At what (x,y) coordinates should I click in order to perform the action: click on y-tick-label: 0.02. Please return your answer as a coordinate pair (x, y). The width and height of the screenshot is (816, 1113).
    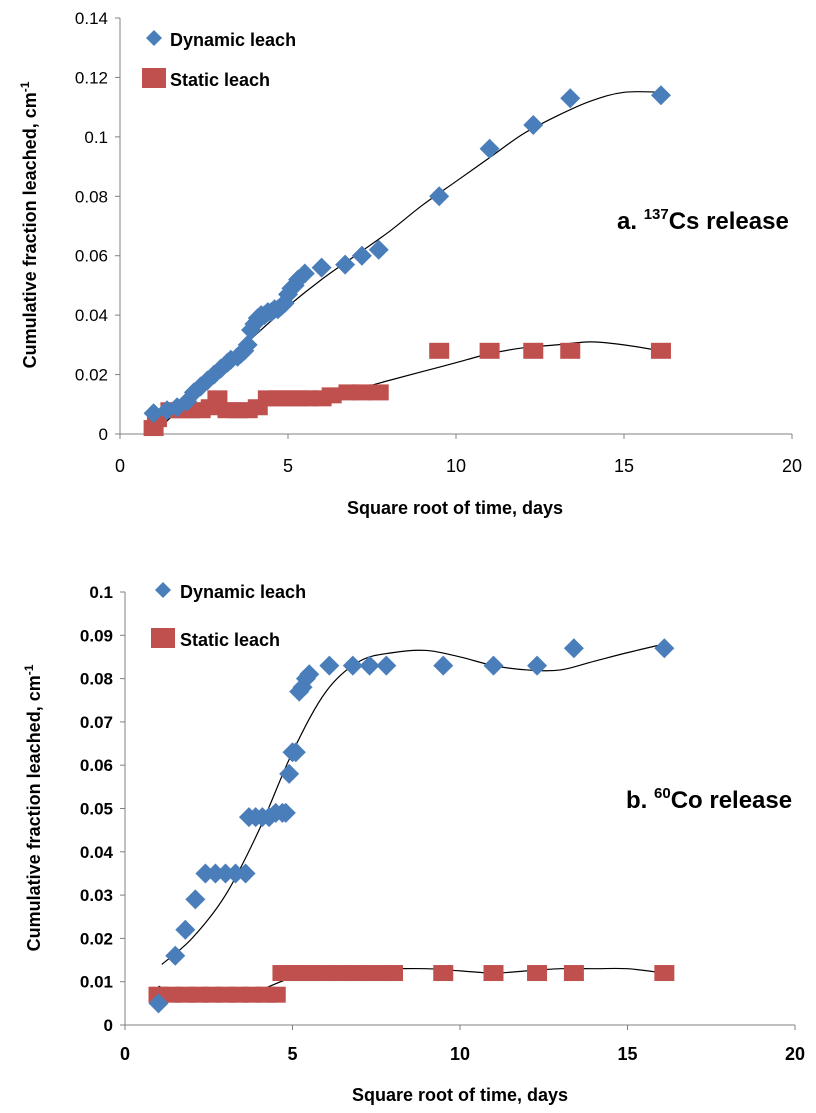
    Looking at the image, I should click on (91, 375).